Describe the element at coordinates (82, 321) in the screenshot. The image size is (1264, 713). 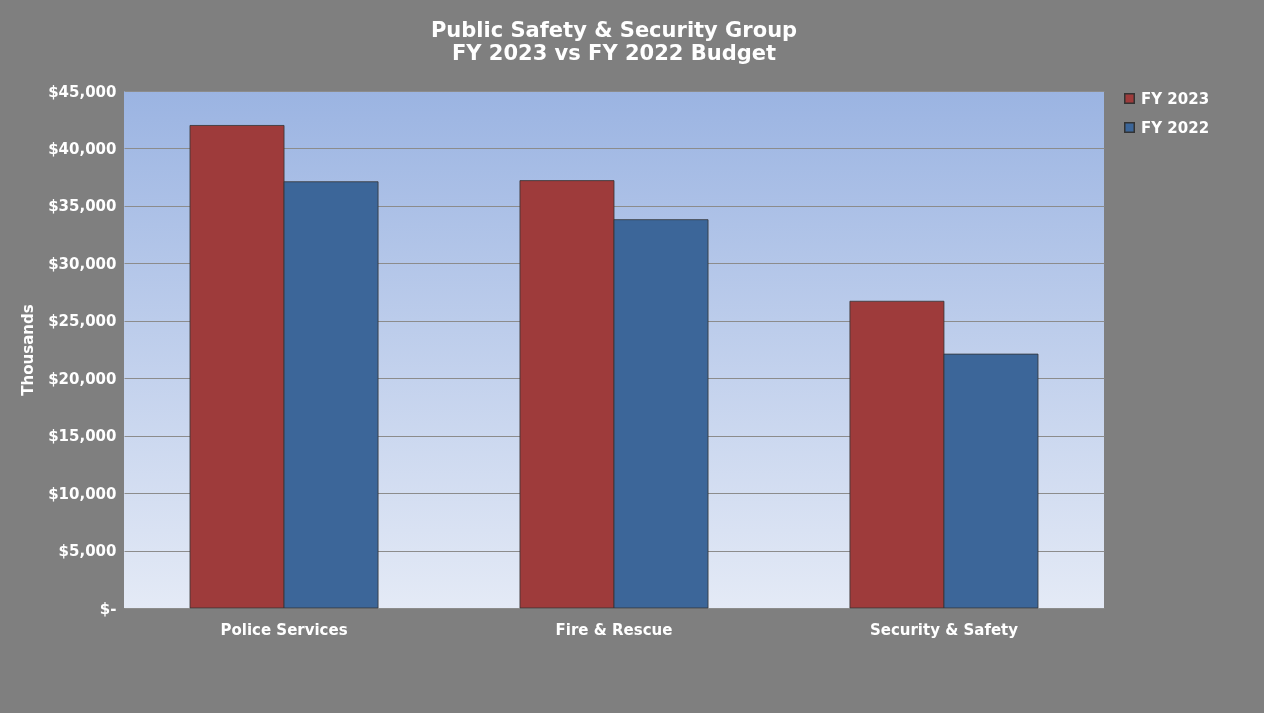
I see `y-tick-label: $25,000` at that location.